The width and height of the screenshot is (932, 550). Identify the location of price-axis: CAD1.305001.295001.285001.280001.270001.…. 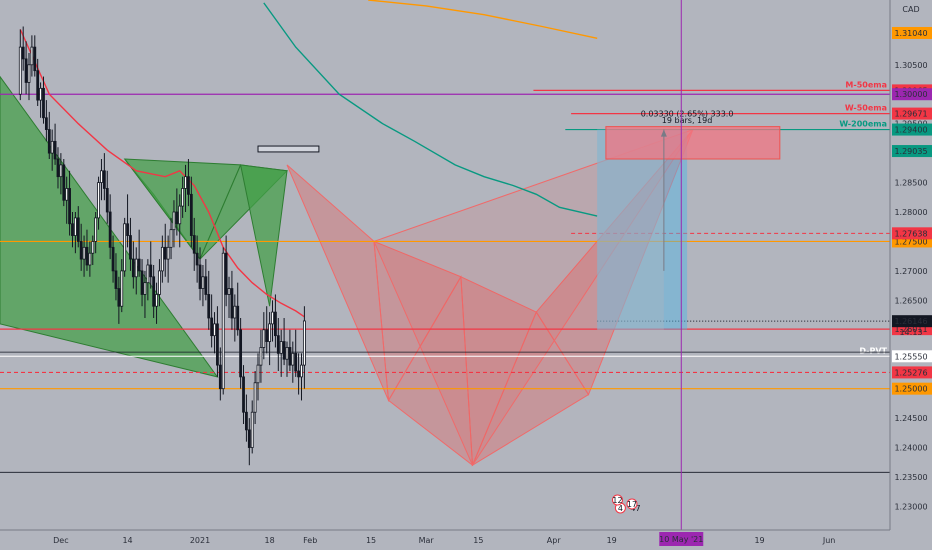
(910, 275).